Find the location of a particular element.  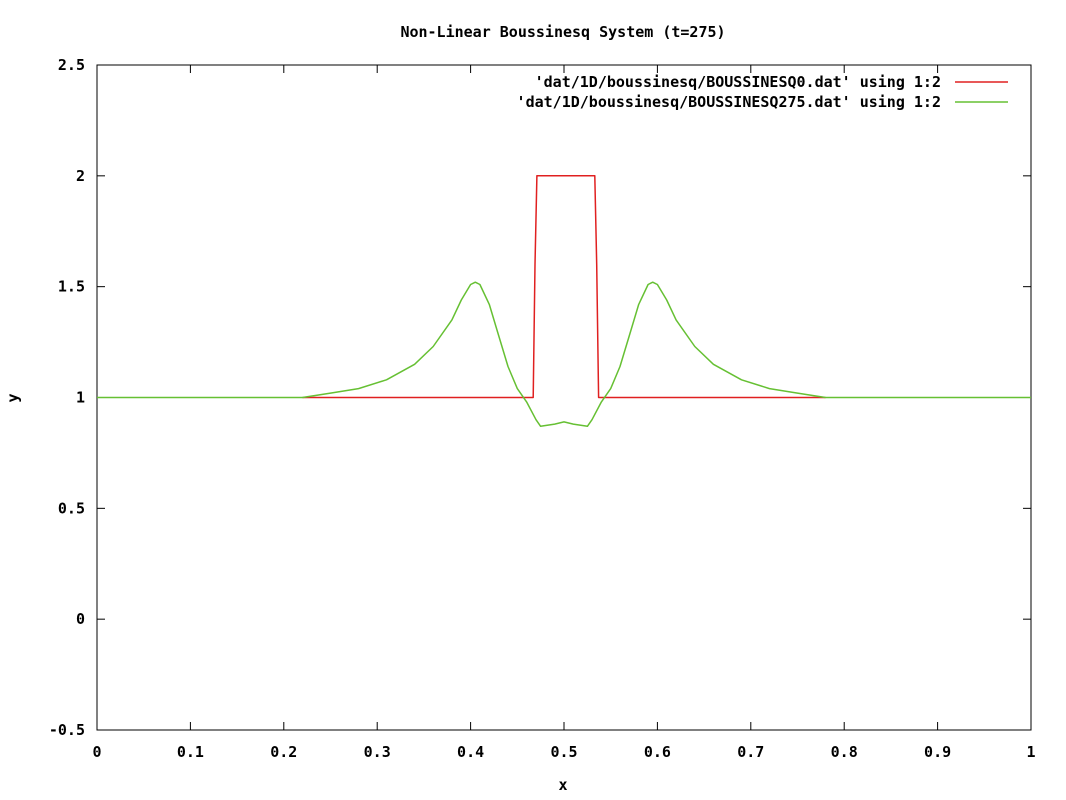

x-tick-label: 0.1 is located at coordinates (190, 752).